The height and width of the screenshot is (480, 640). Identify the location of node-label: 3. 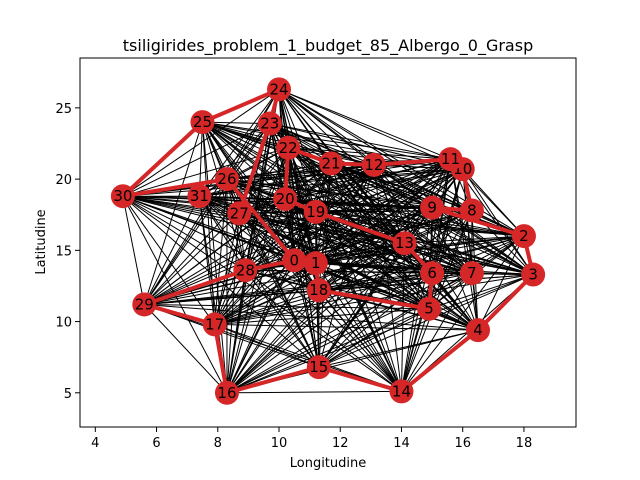
(533, 275).